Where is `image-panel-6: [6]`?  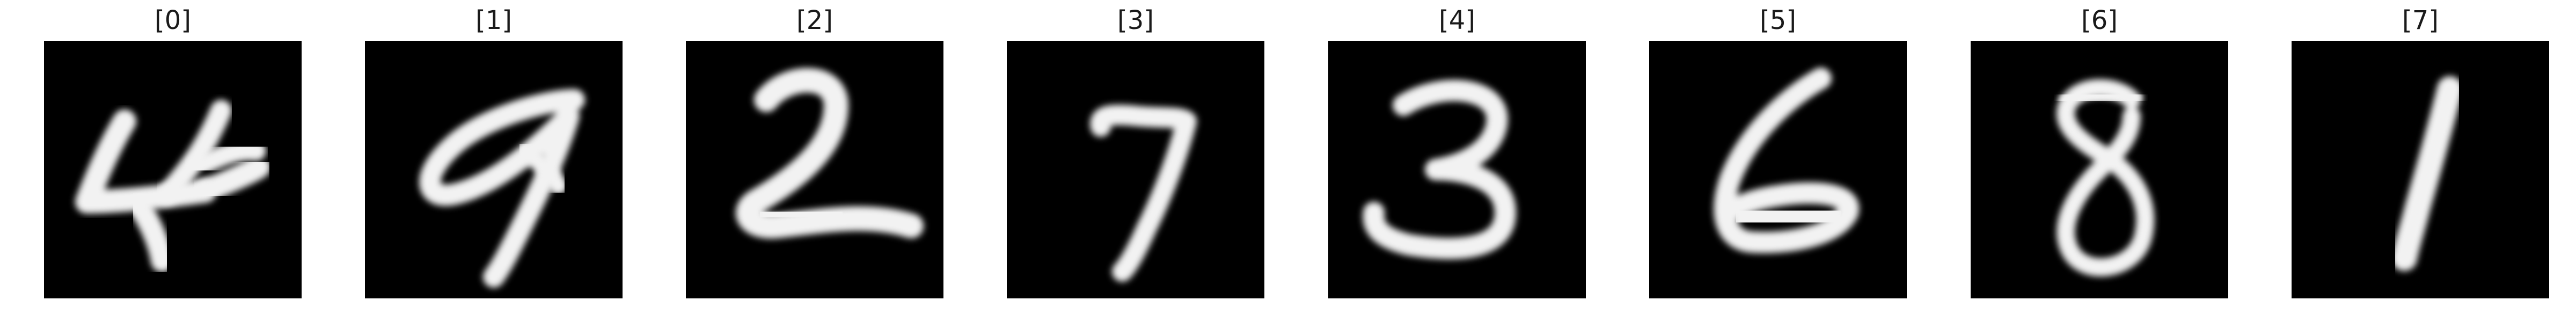
image-panel-6: [6] is located at coordinates (2099, 161).